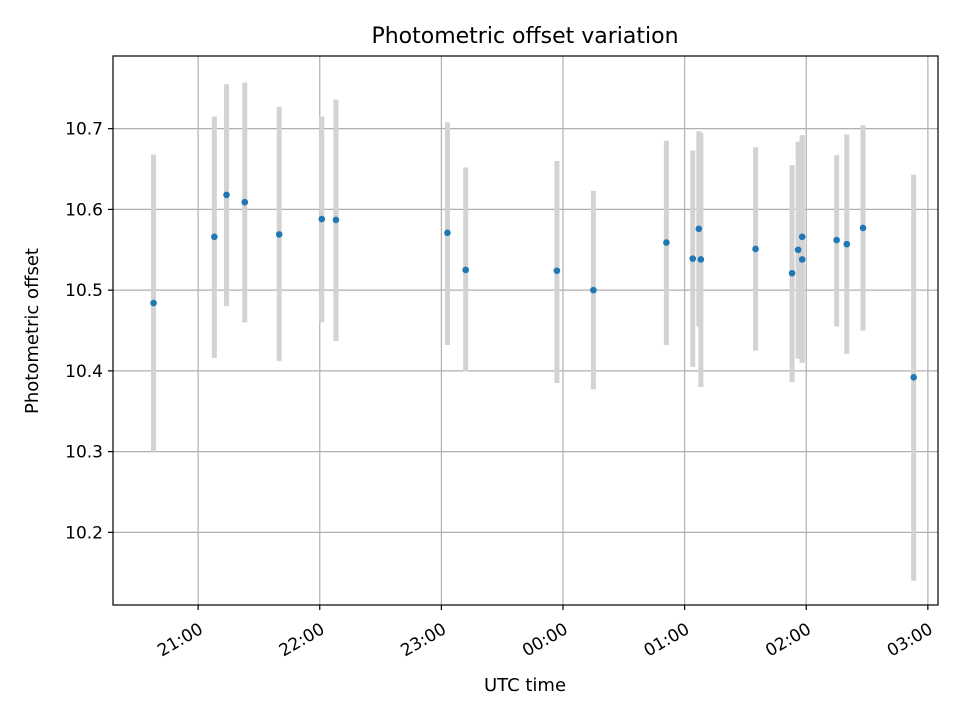  I want to click on y-tick-label: 10.6, so click(84, 210).